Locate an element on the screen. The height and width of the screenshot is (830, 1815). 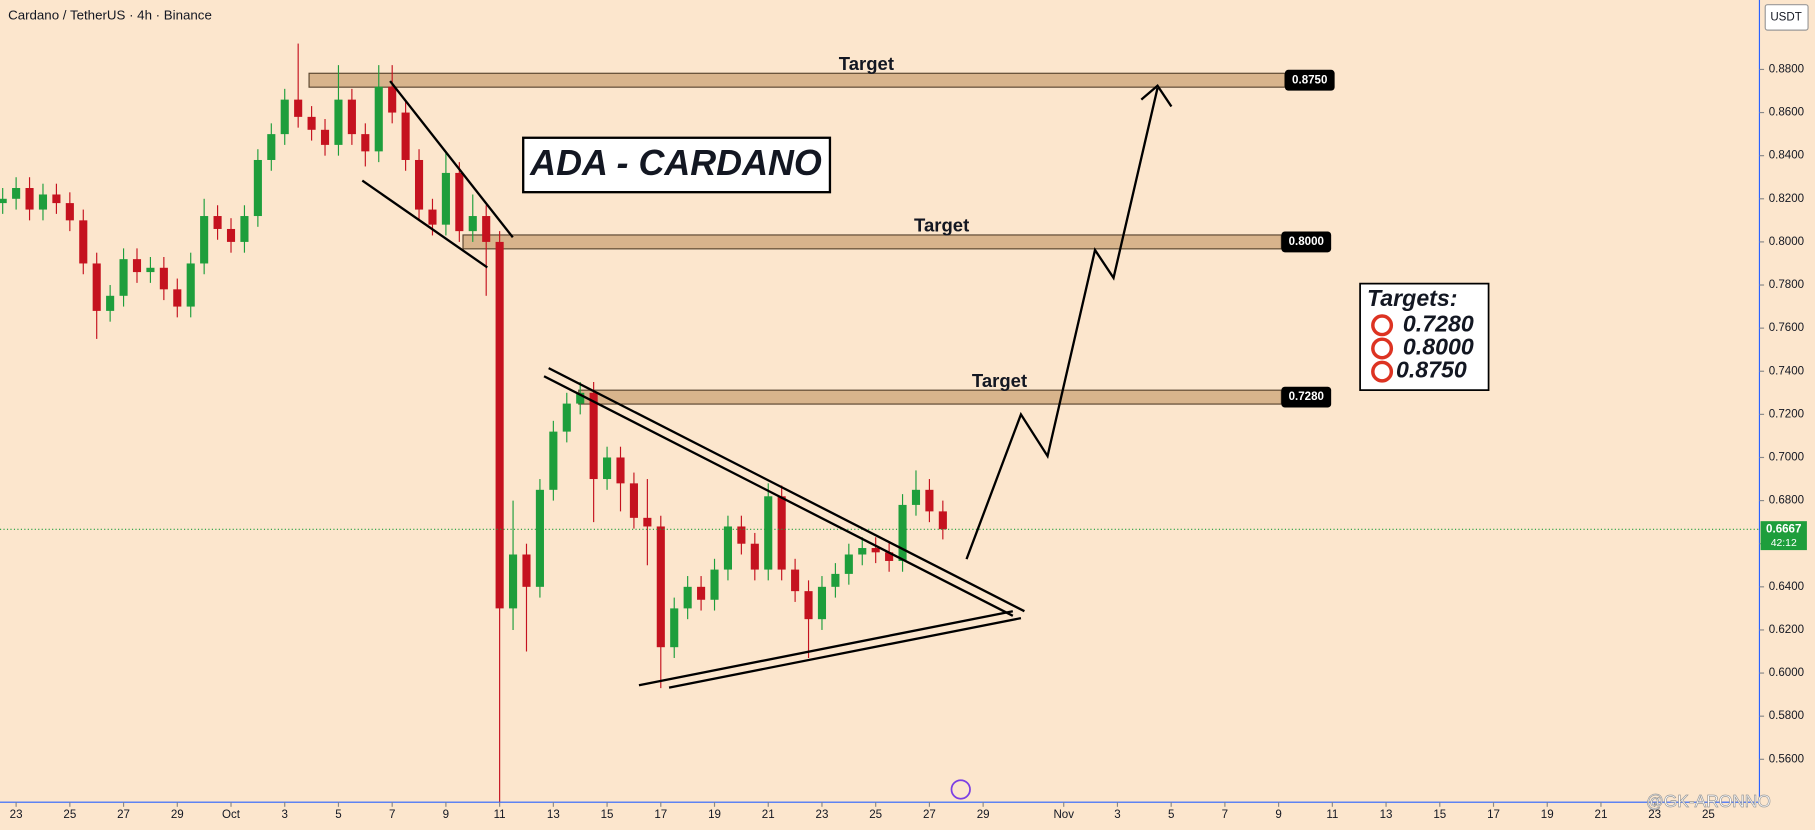
targets-item: 0.8750 is located at coordinates (1431, 370).